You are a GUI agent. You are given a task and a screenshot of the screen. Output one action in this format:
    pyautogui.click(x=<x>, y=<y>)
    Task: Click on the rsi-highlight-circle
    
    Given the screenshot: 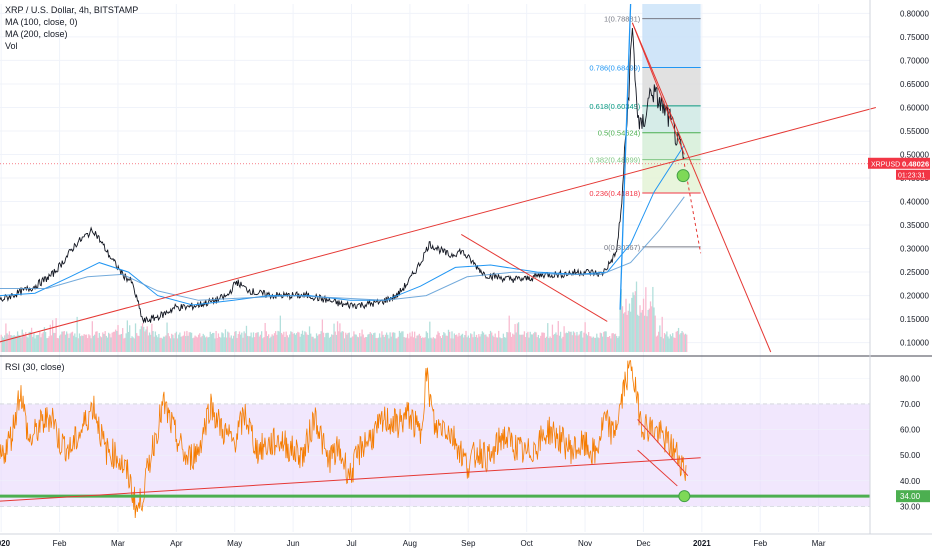 What is the action you would take?
    pyautogui.click(x=684, y=496)
    